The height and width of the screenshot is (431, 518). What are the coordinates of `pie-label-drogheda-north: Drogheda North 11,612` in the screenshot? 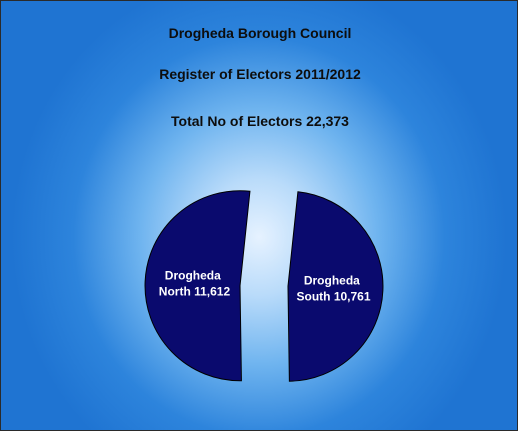 It's located at (195, 284).